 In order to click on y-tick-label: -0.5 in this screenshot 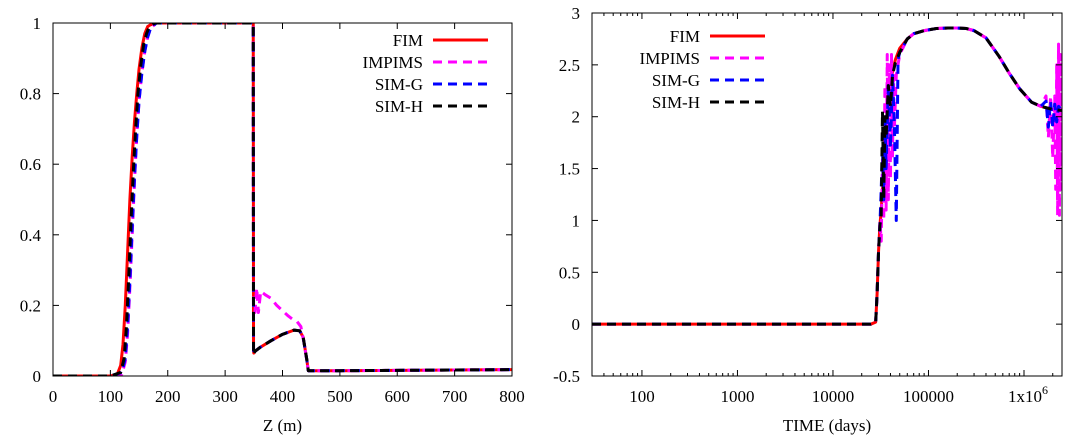, I will do `click(566, 376)`.